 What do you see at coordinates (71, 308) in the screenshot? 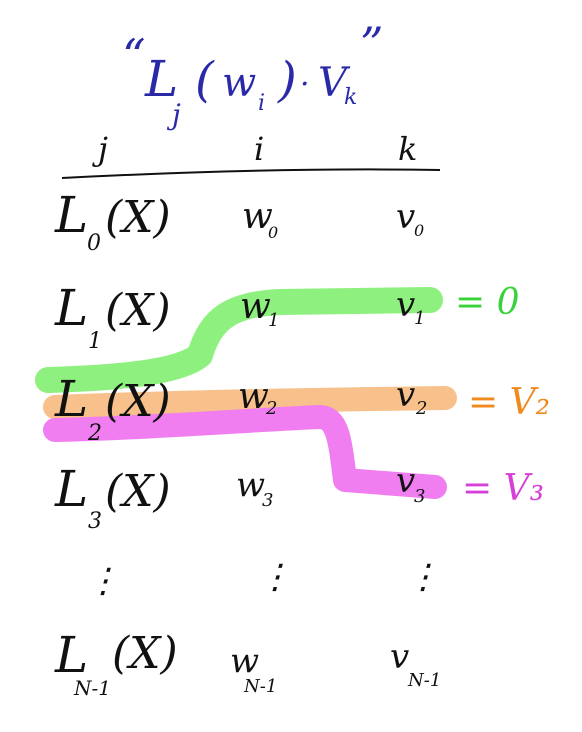
I see `row-1-L: L` at bounding box center [71, 308].